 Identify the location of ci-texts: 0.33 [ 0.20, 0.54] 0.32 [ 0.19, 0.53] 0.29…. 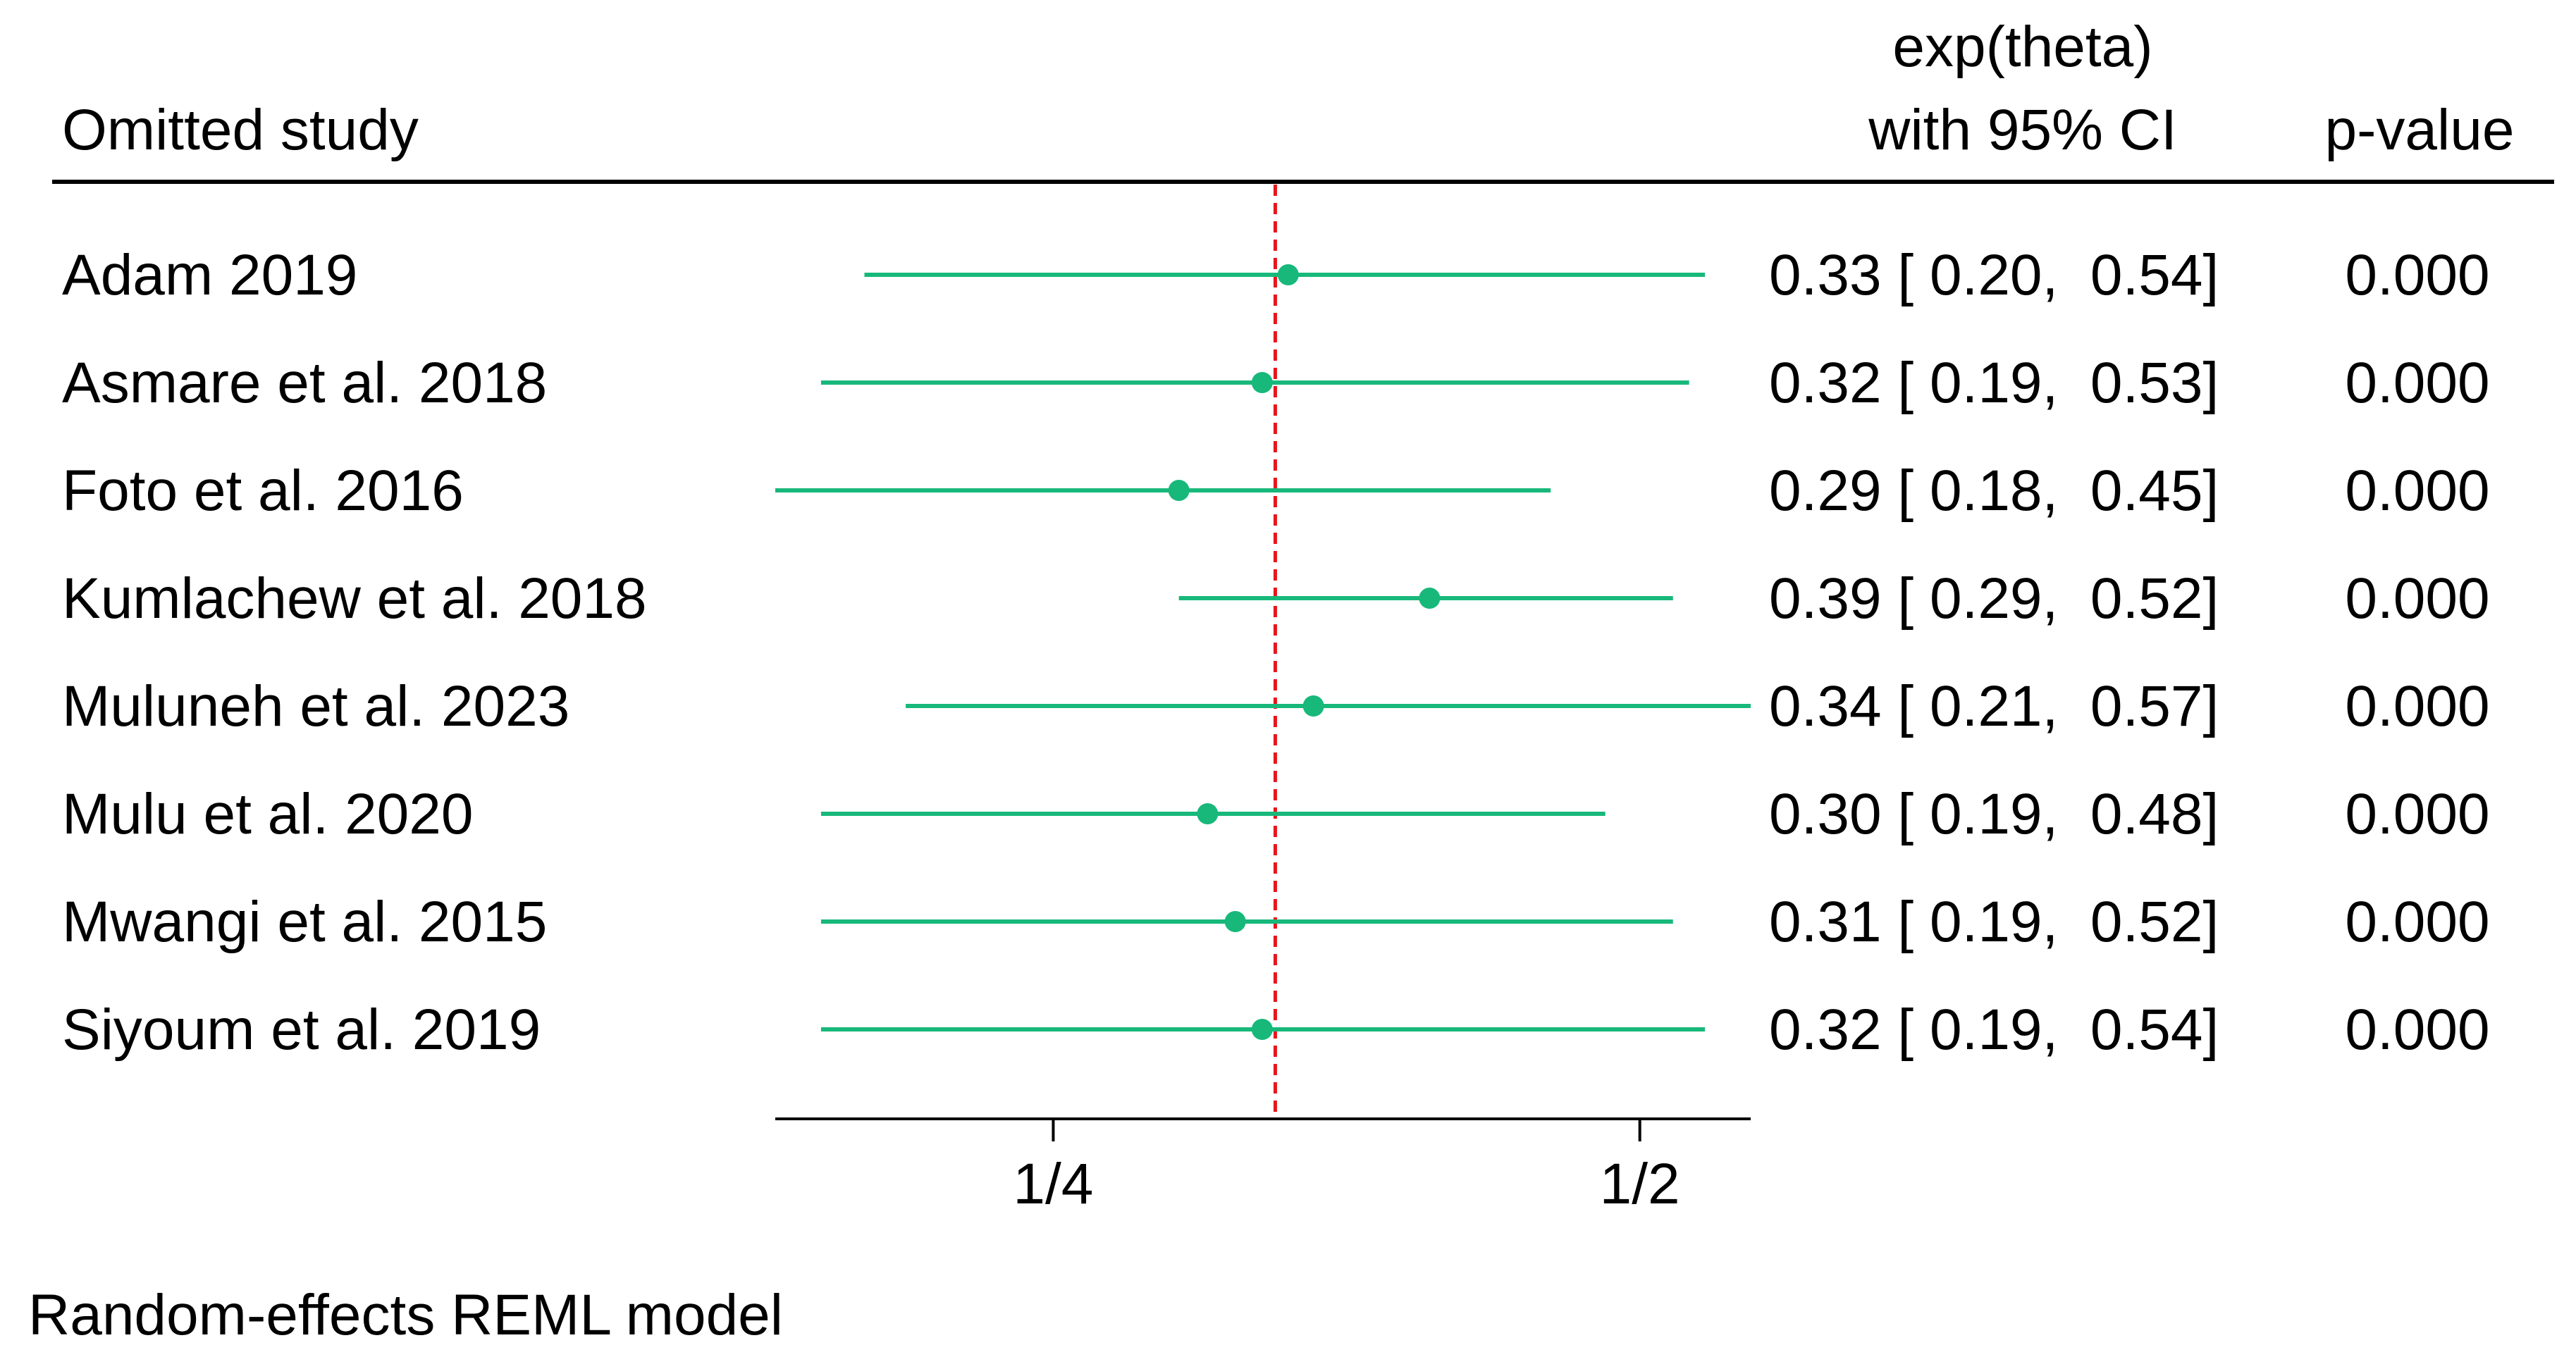
(1994, 652).